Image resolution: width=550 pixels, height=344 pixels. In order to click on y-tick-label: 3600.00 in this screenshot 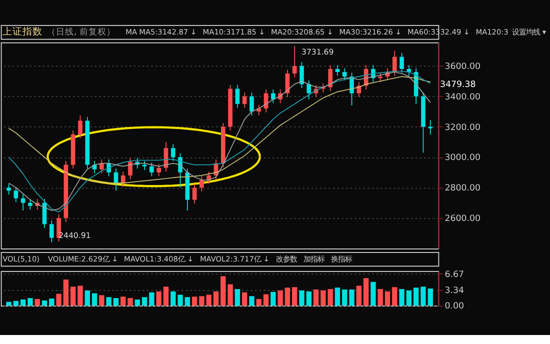, I will do `click(462, 67)`.